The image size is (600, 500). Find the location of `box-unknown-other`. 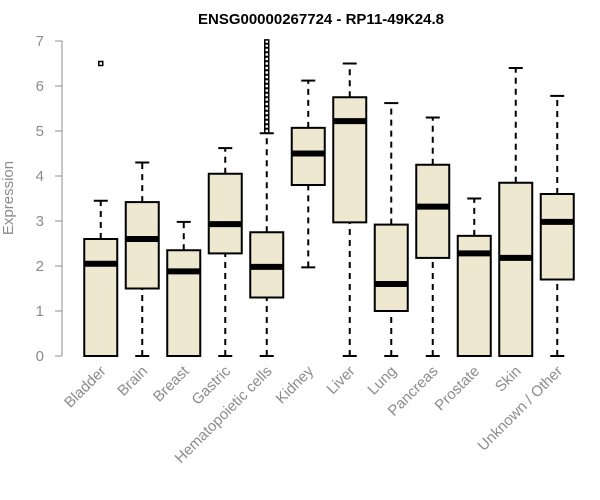

box-unknown-other is located at coordinates (557, 225).